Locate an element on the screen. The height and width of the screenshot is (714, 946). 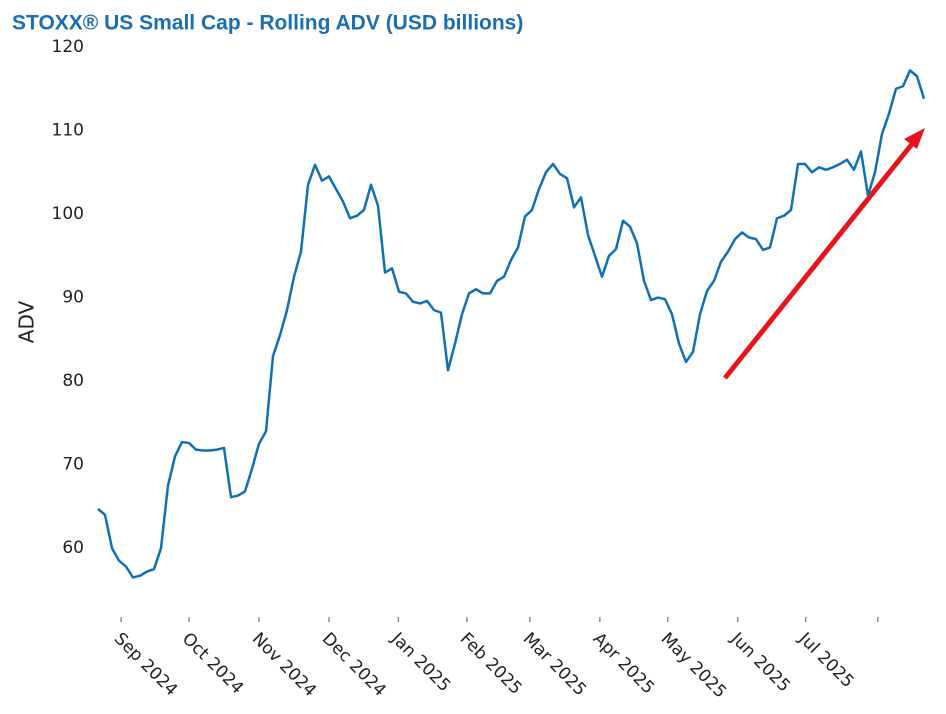
x-tick-label: Feb 2025 is located at coordinates (491, 664).